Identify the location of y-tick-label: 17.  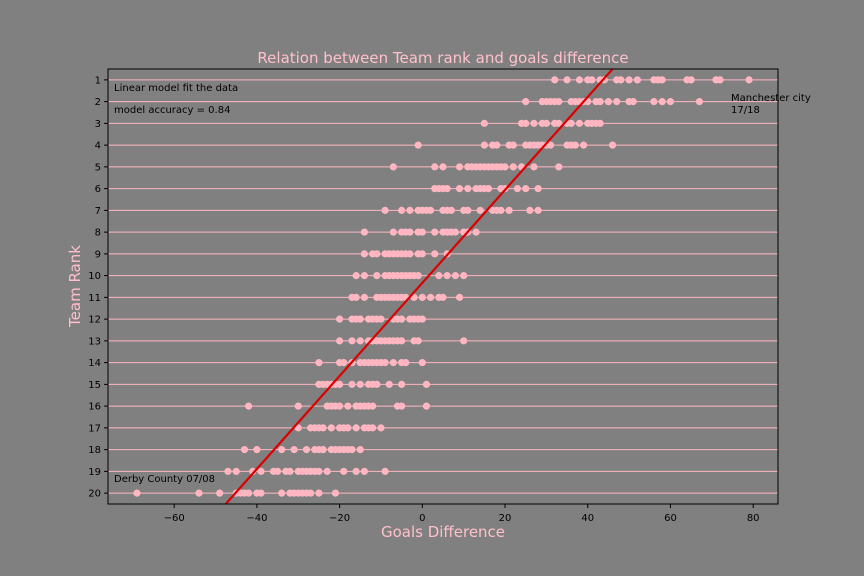
(94, 428).